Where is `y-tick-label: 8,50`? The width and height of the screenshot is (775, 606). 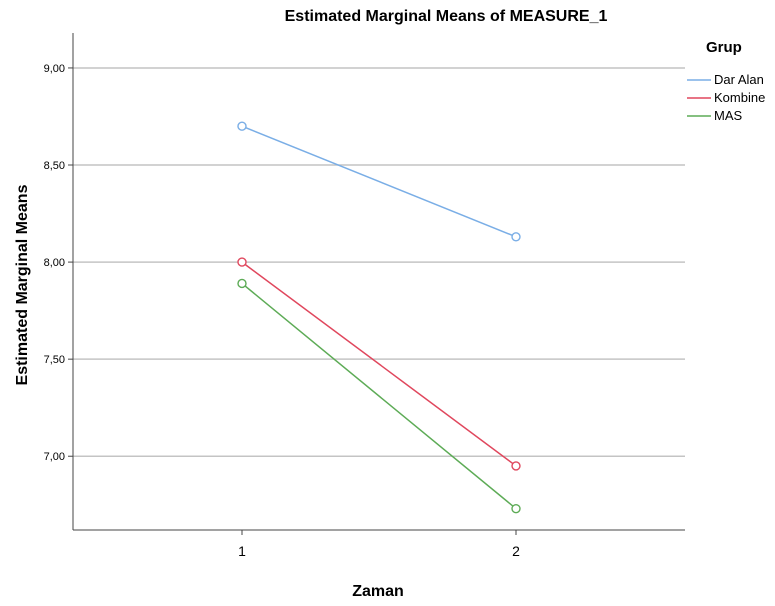 y-tick-label: 8,50 is located at coordinates (54, 166).